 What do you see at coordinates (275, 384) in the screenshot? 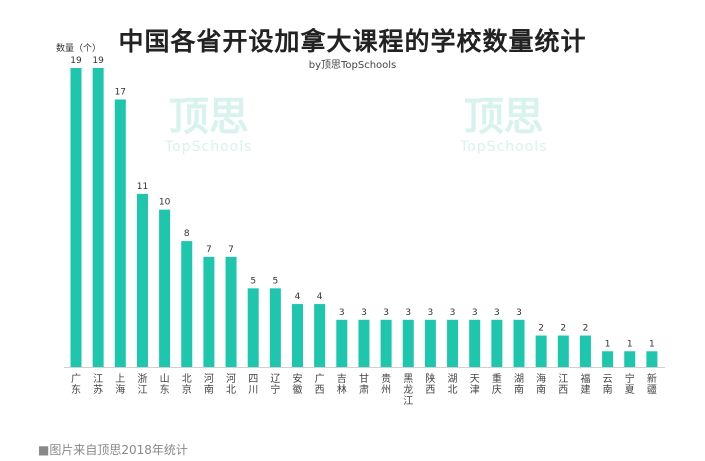
I see `x-tick-label: 辽宁` at bounding box center [275, 384].